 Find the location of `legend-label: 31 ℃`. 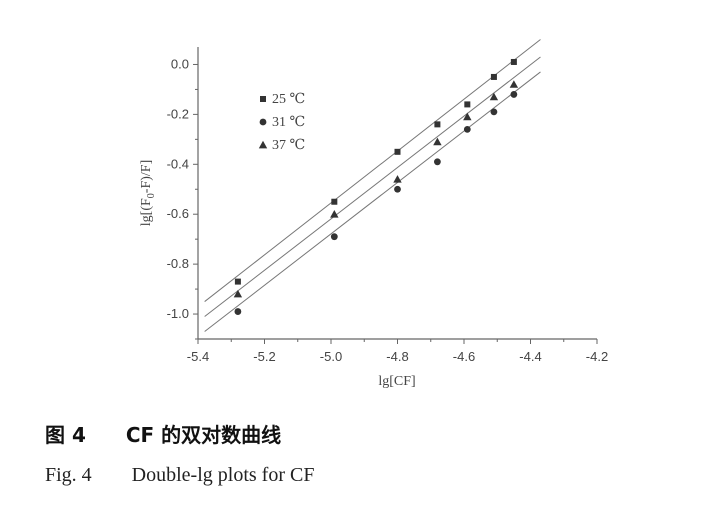

legend-label: 31 ℃ is located at coordinates (288, 122).